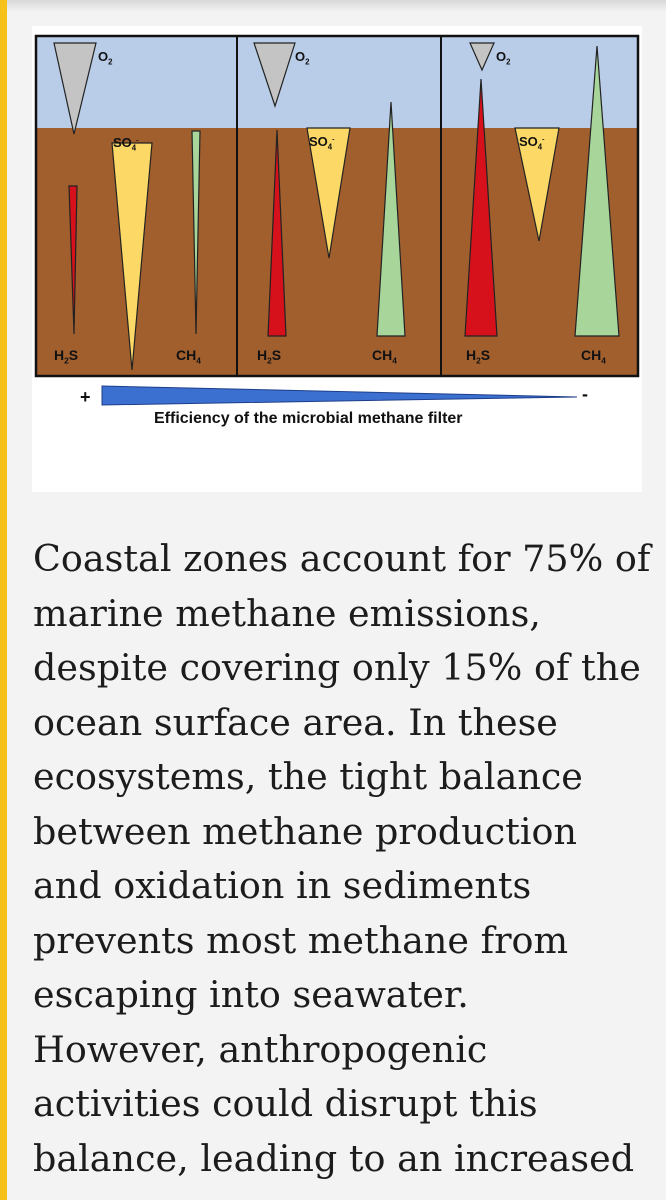 The height and width of the screenshot is (1200, 666). Describe the element at coordinates (532, 142) in the screenshot. I see `panel-3-so4-label: SO4-` at that location.